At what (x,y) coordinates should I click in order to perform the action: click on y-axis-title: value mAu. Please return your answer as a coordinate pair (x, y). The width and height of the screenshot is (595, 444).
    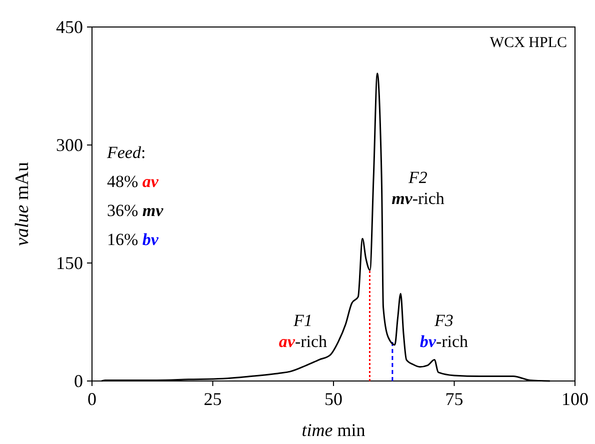
    Looking at the image, I should click on (22, 204).